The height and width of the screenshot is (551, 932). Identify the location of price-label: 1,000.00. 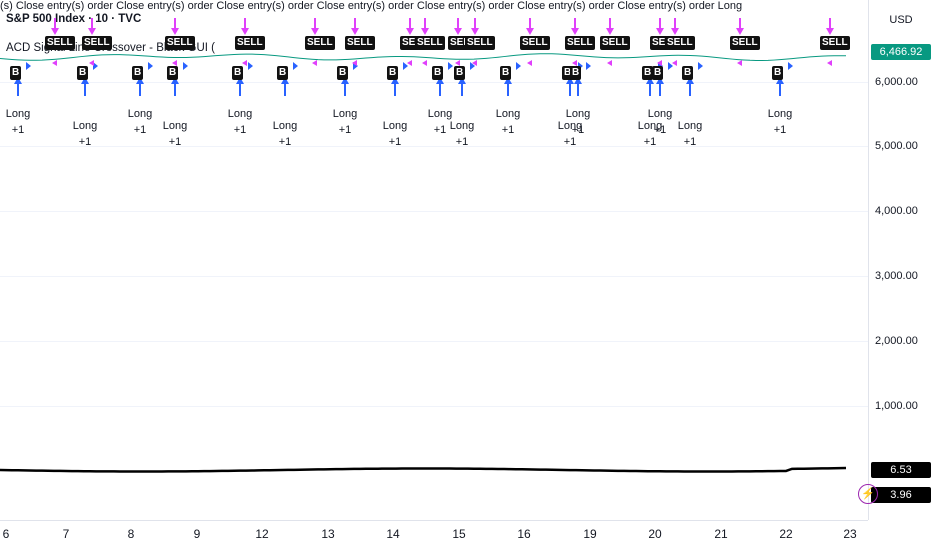
(896, 406).